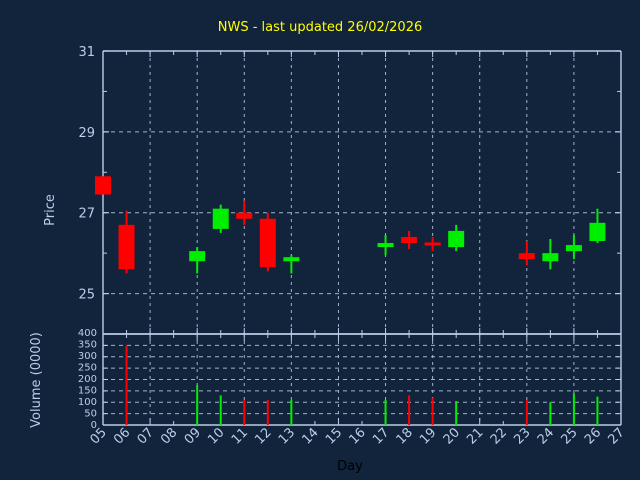  Describe the element at coordinates (240, 436) in the screenshot. I see `x-tick-label: 11` at that location.